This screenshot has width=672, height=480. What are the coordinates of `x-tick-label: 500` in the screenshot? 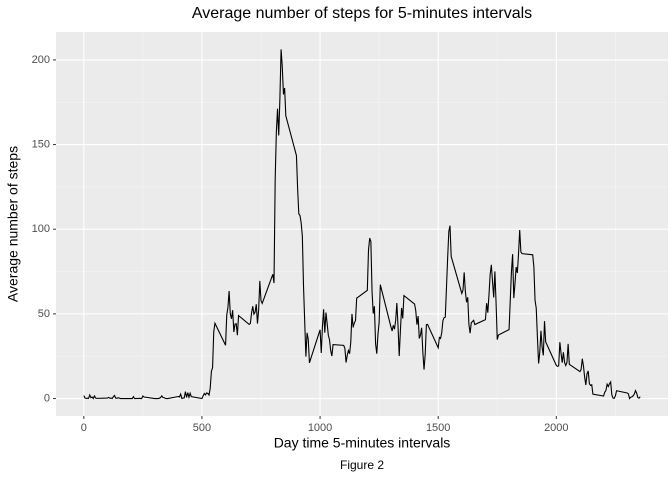 It's located at (202, 428).